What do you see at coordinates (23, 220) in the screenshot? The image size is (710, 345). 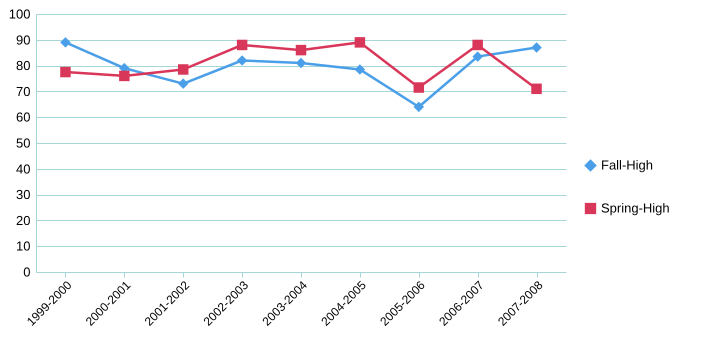 I see `y-tick-label: 20` at bounding box center [23, 220].